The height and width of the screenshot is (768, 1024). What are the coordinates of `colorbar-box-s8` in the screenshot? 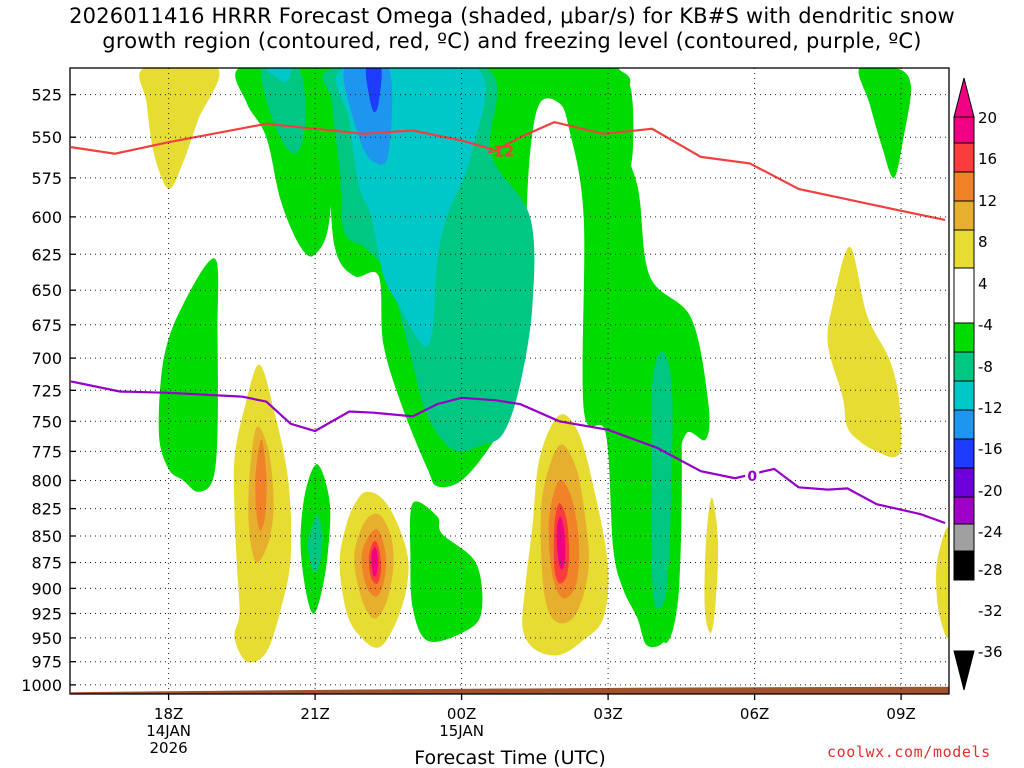 It's located at (964, 215).